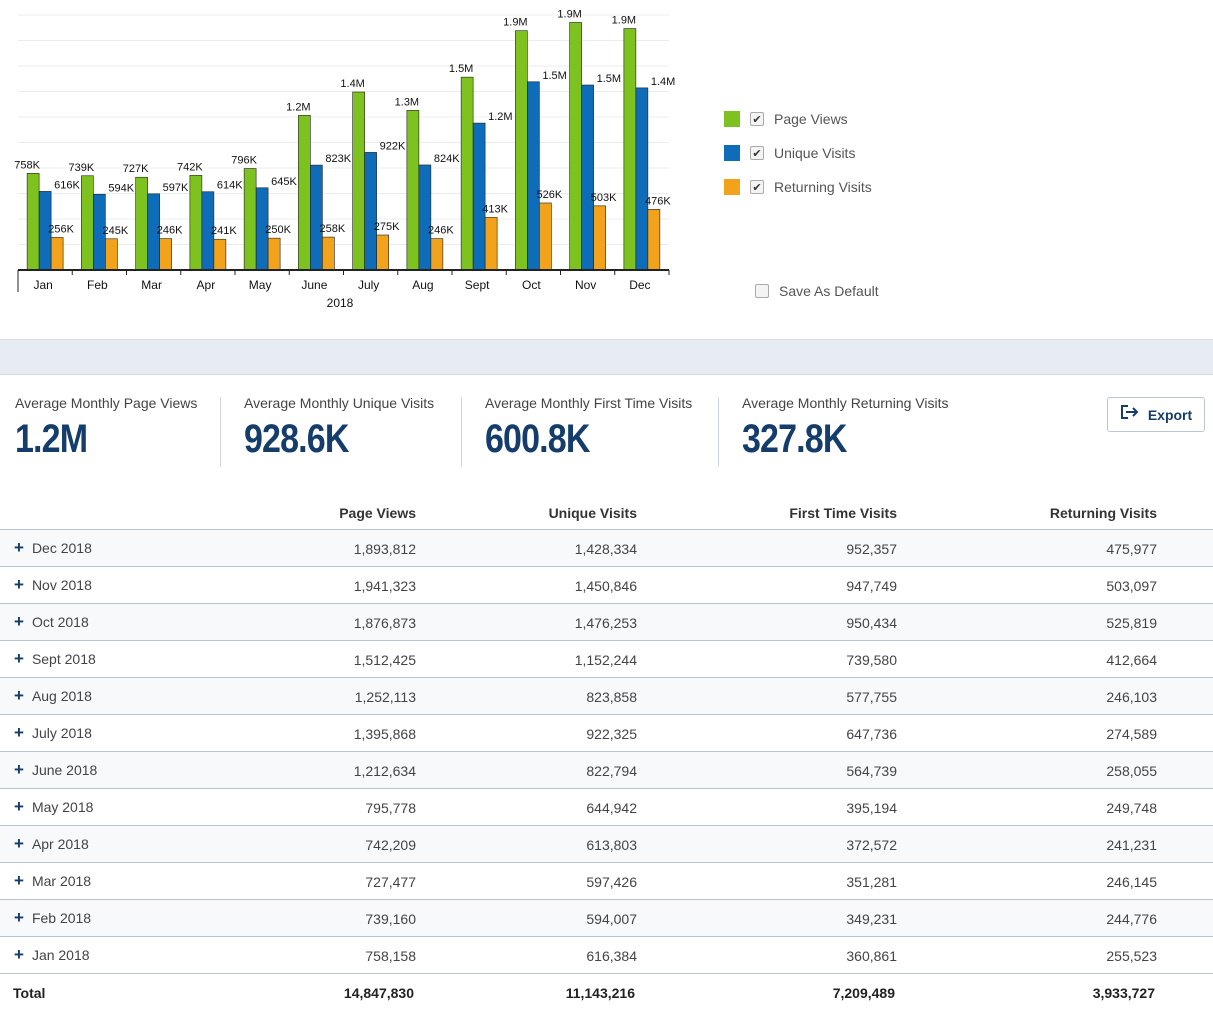  I want to click on cell-page-views: 1,893,812, so click(384, 549).